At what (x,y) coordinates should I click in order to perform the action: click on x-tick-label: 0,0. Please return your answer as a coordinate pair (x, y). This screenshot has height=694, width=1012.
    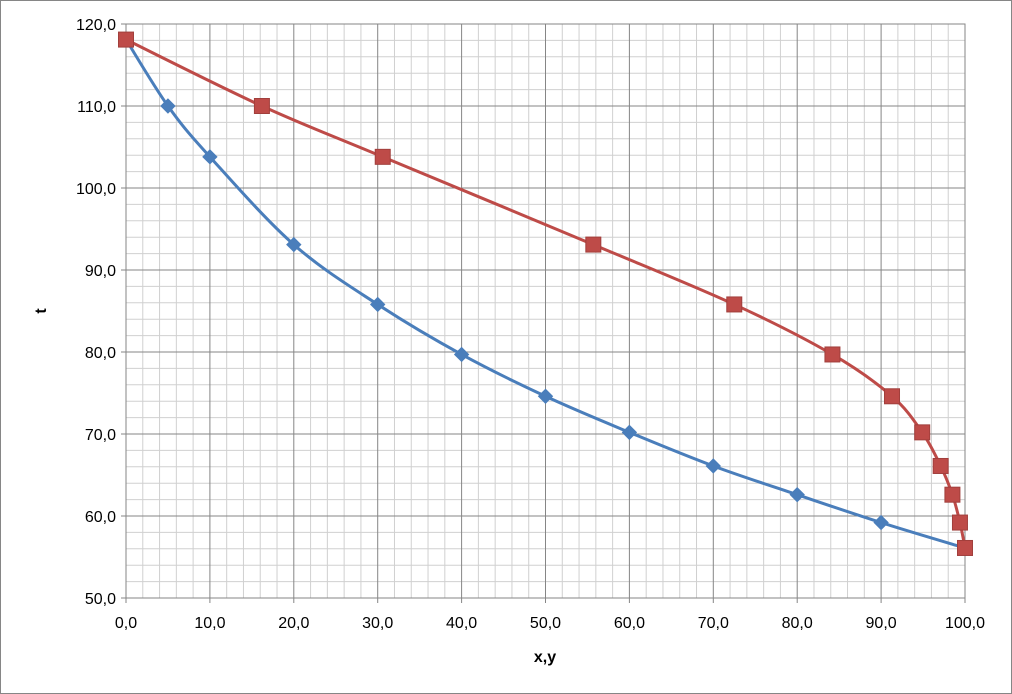
    Looking at the image, I should click on (126, 623).